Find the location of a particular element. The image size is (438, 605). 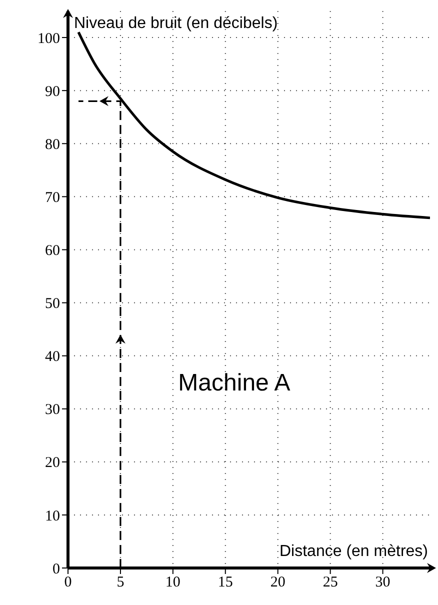

y-tick-label: 0 is located at coordinates (56, 569).